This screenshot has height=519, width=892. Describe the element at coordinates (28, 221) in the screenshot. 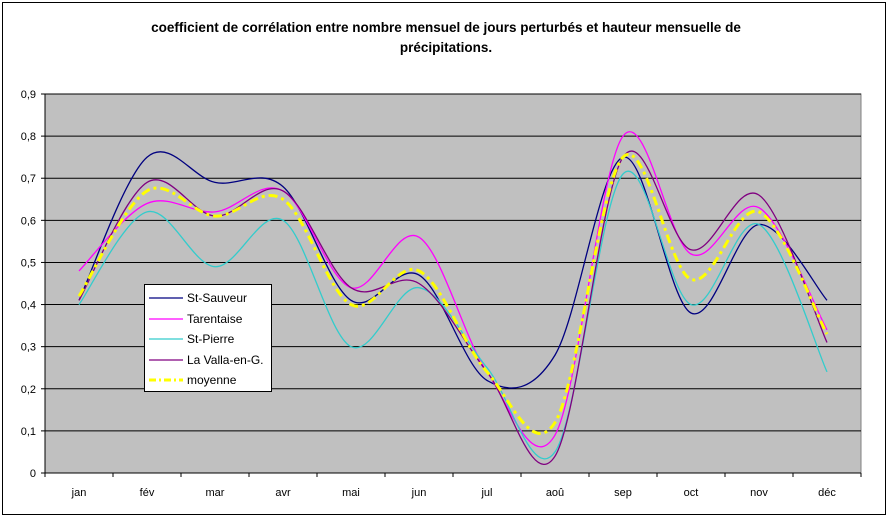

I see `y-tick-label: 0,6` at that location.